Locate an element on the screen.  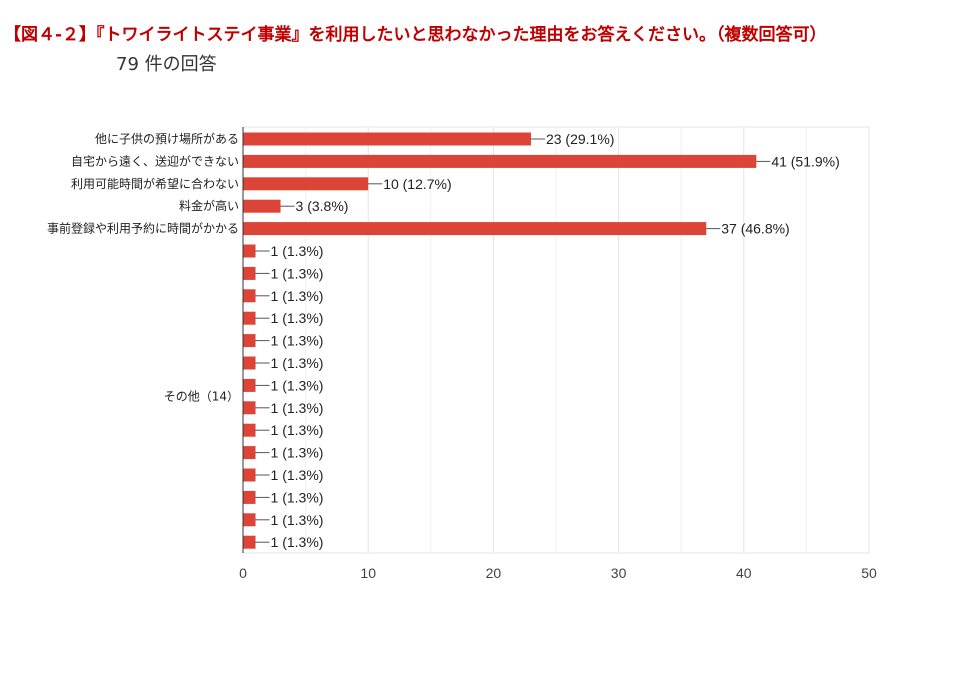
response-count: 79 件の回答 is located at coordinates (166, 64).